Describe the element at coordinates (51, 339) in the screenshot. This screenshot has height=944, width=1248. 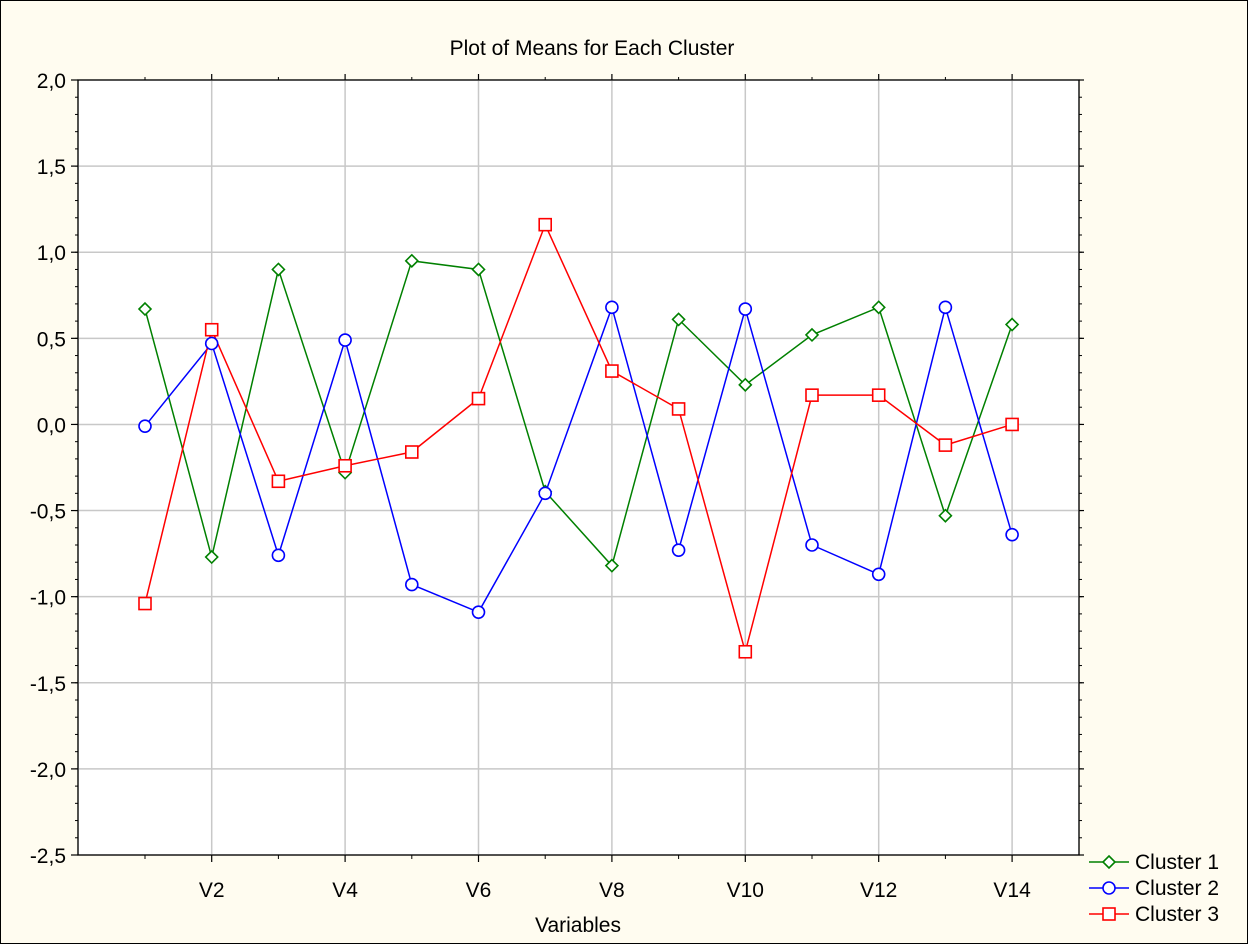
I see `y-tick-label: 0,5` at that location.